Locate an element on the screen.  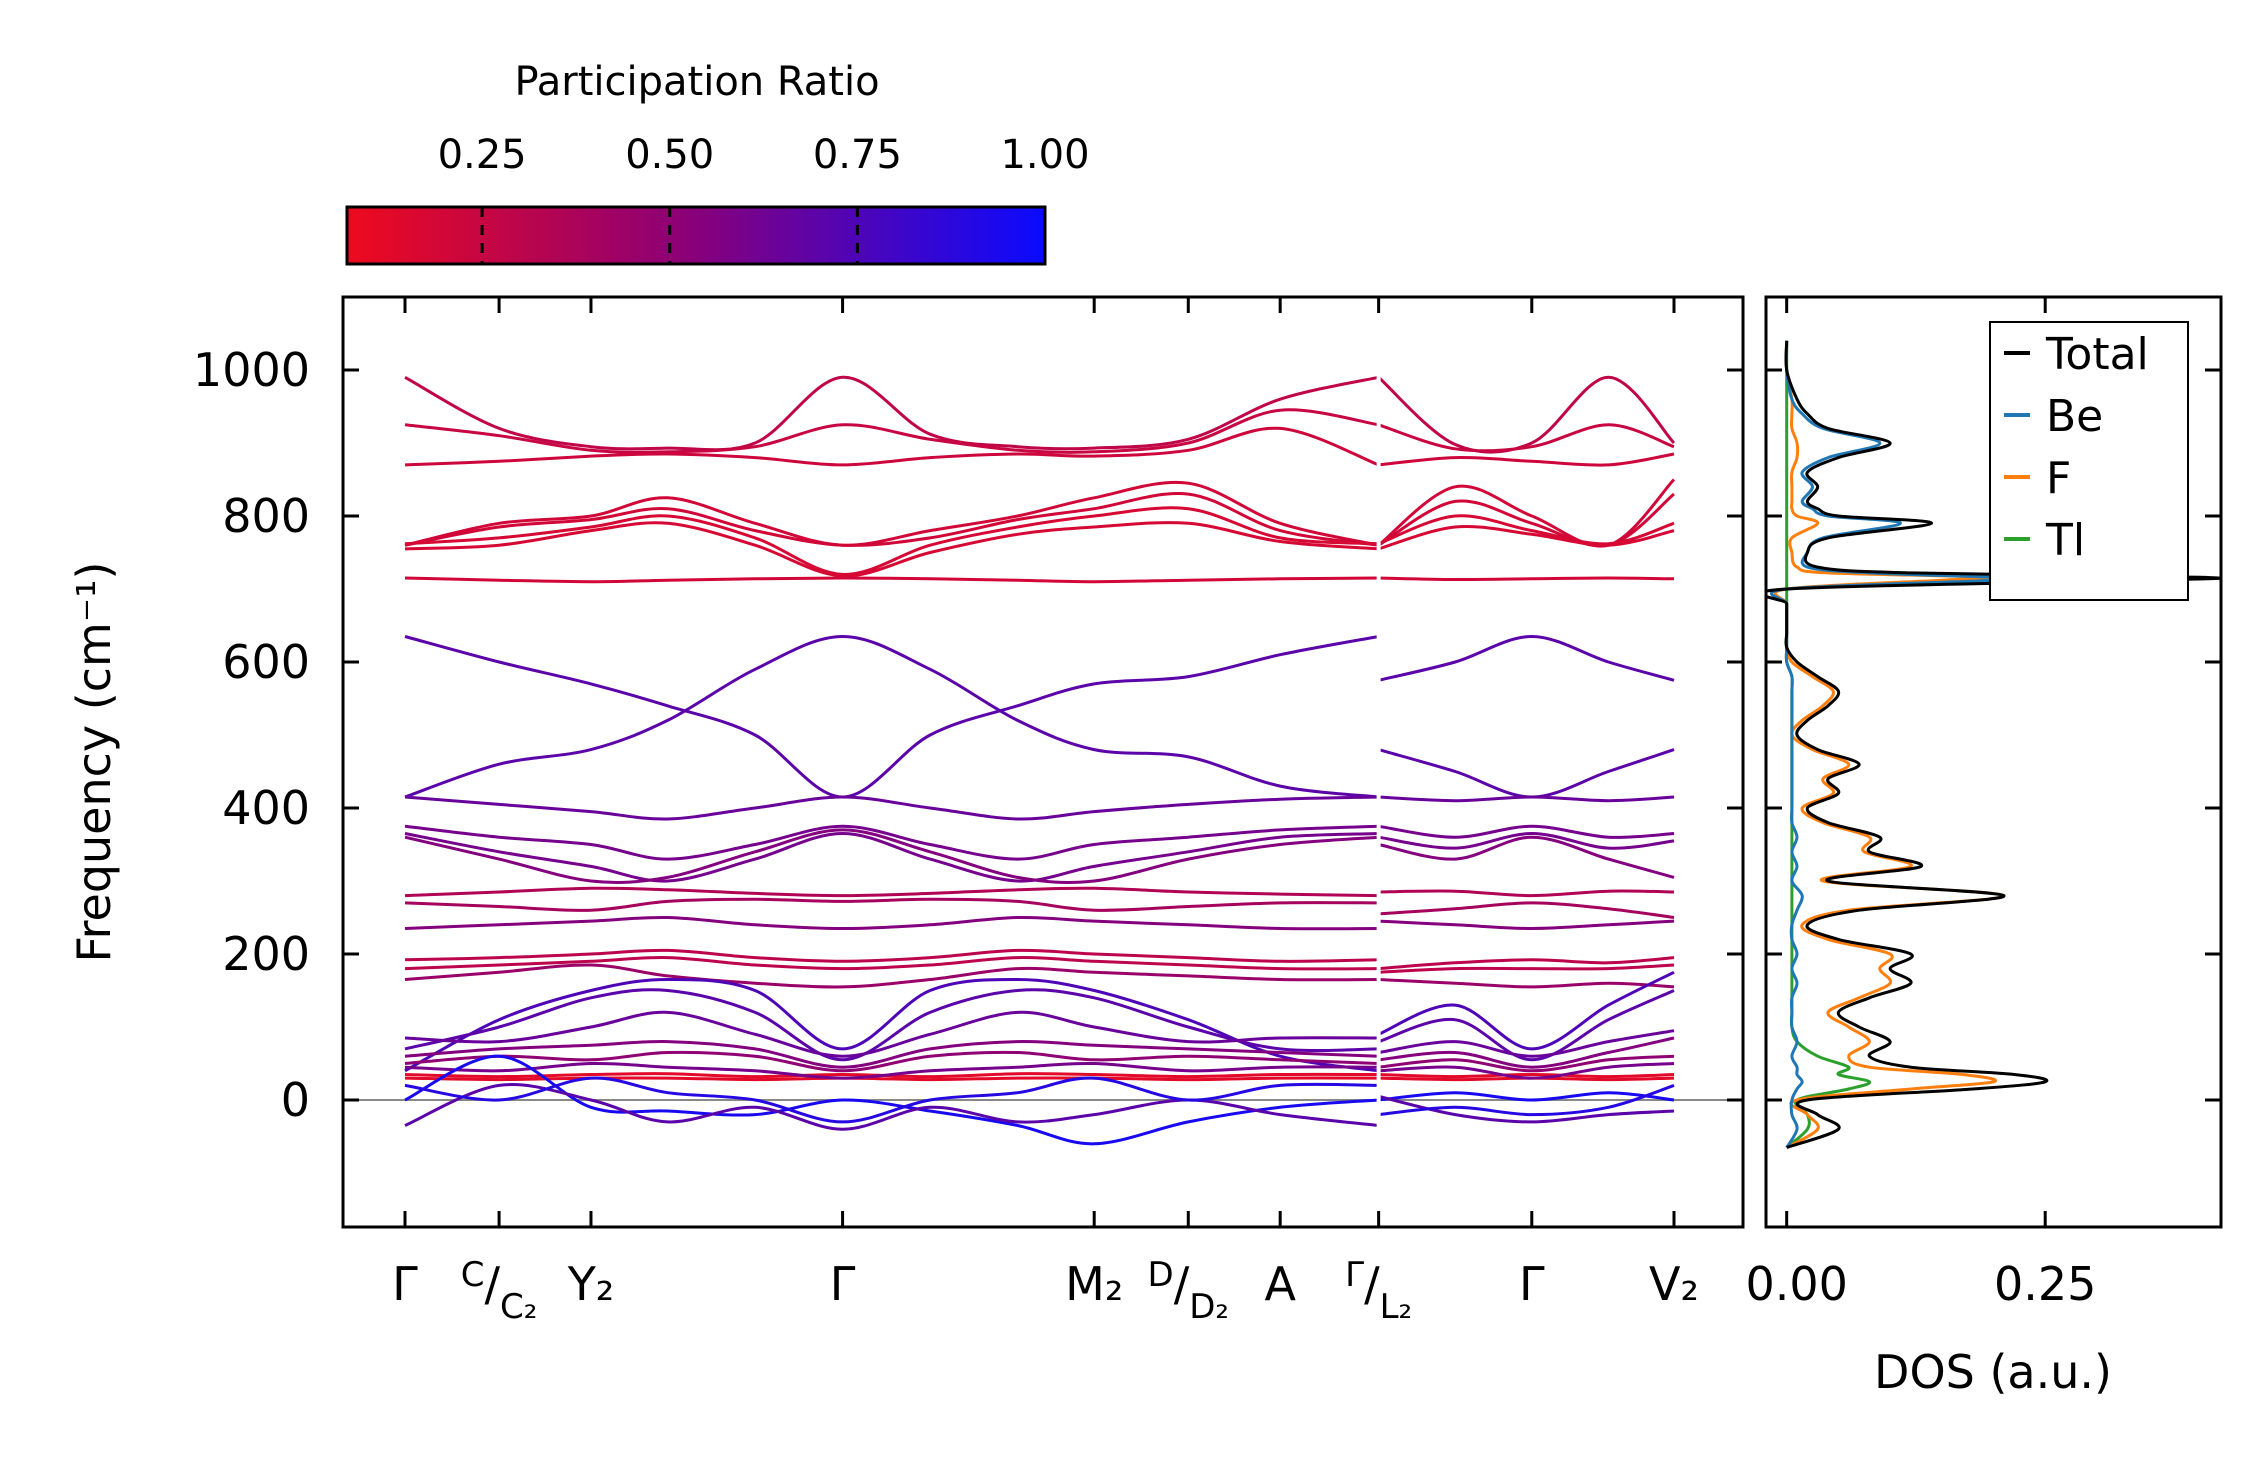
x-tick-label: M₂ is located at coordinates (1094, 1284).